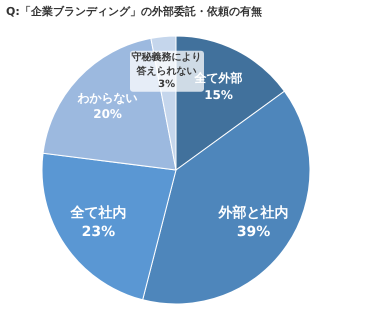 The width and height of the screenshot is (384, 319). I want to click on data-label: 23%, so click(99, 232).